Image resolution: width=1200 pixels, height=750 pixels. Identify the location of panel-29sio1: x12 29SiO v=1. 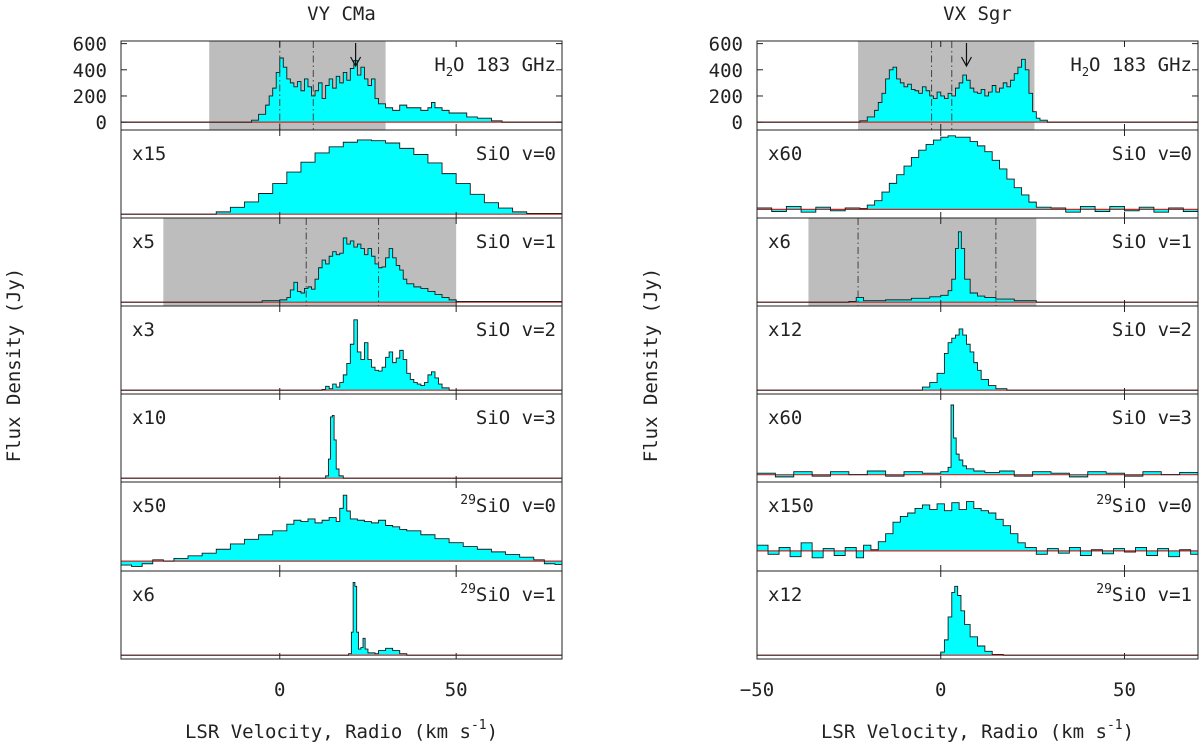
(977, 615).